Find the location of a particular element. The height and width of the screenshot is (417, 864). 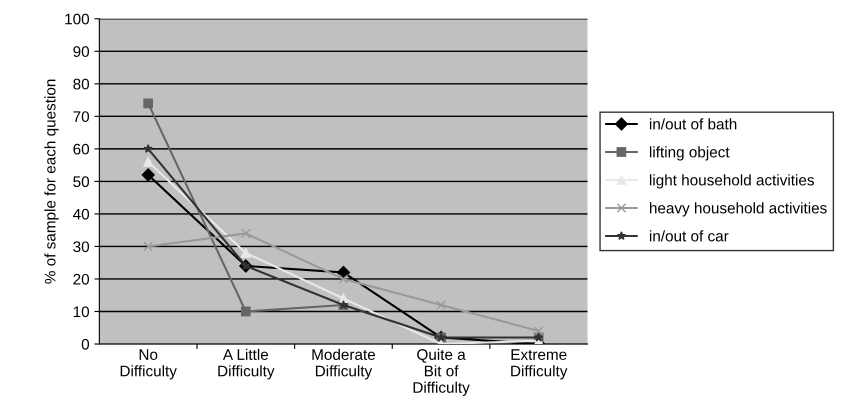

x-tick-label: Quite a Bit of Difficulty is located at coordinates (442, 372).